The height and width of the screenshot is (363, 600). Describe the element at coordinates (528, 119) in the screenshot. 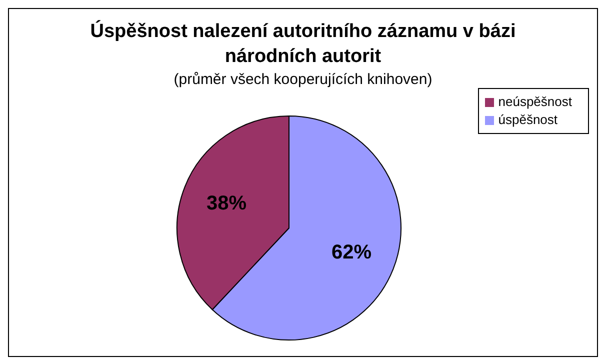

I see `legend-label: úspěšnost` at that location.